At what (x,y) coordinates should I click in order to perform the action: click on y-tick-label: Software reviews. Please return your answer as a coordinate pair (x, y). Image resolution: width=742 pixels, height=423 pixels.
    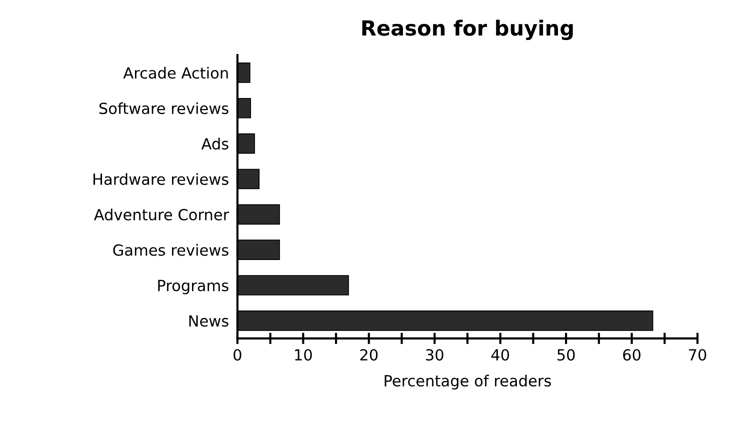
    Looking at the image, I should click on (163, 108).